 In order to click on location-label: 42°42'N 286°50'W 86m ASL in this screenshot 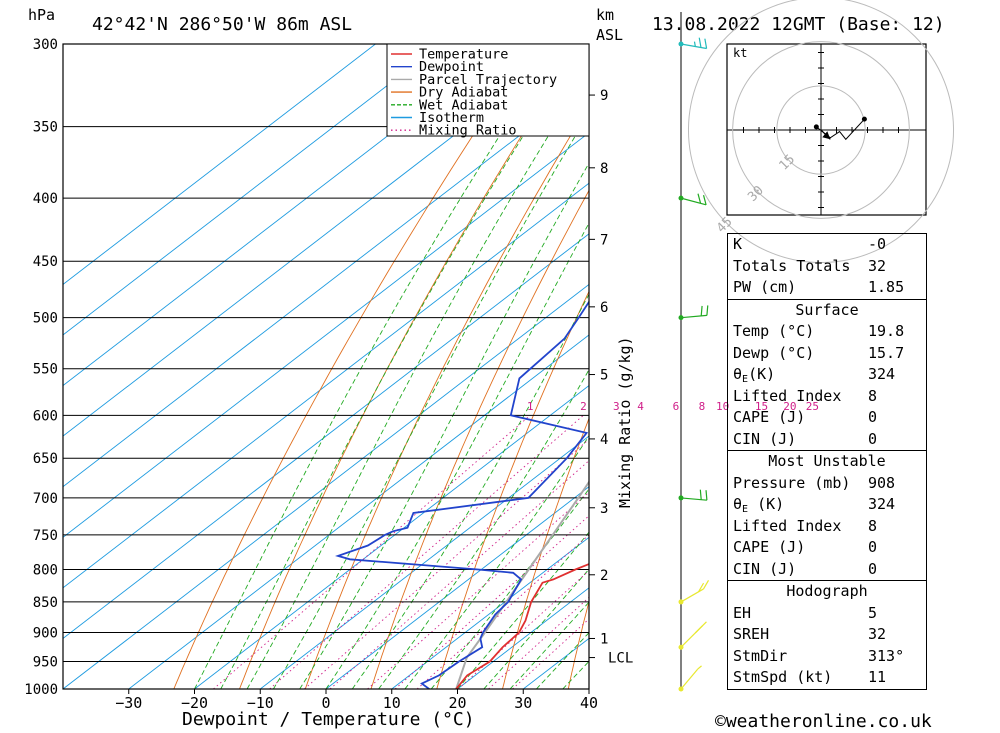, I will do `click(222, 24)`.